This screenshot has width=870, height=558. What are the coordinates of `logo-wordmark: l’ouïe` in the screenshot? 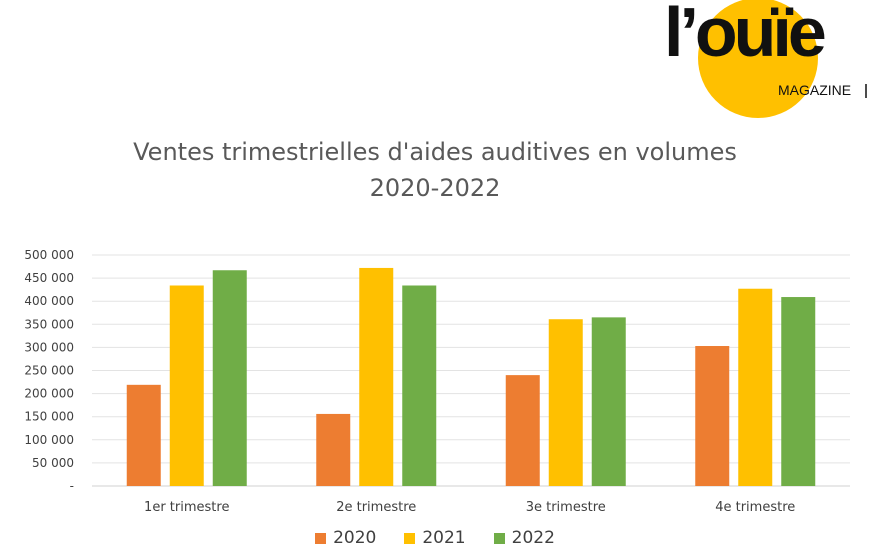 It's located at (745, 35).